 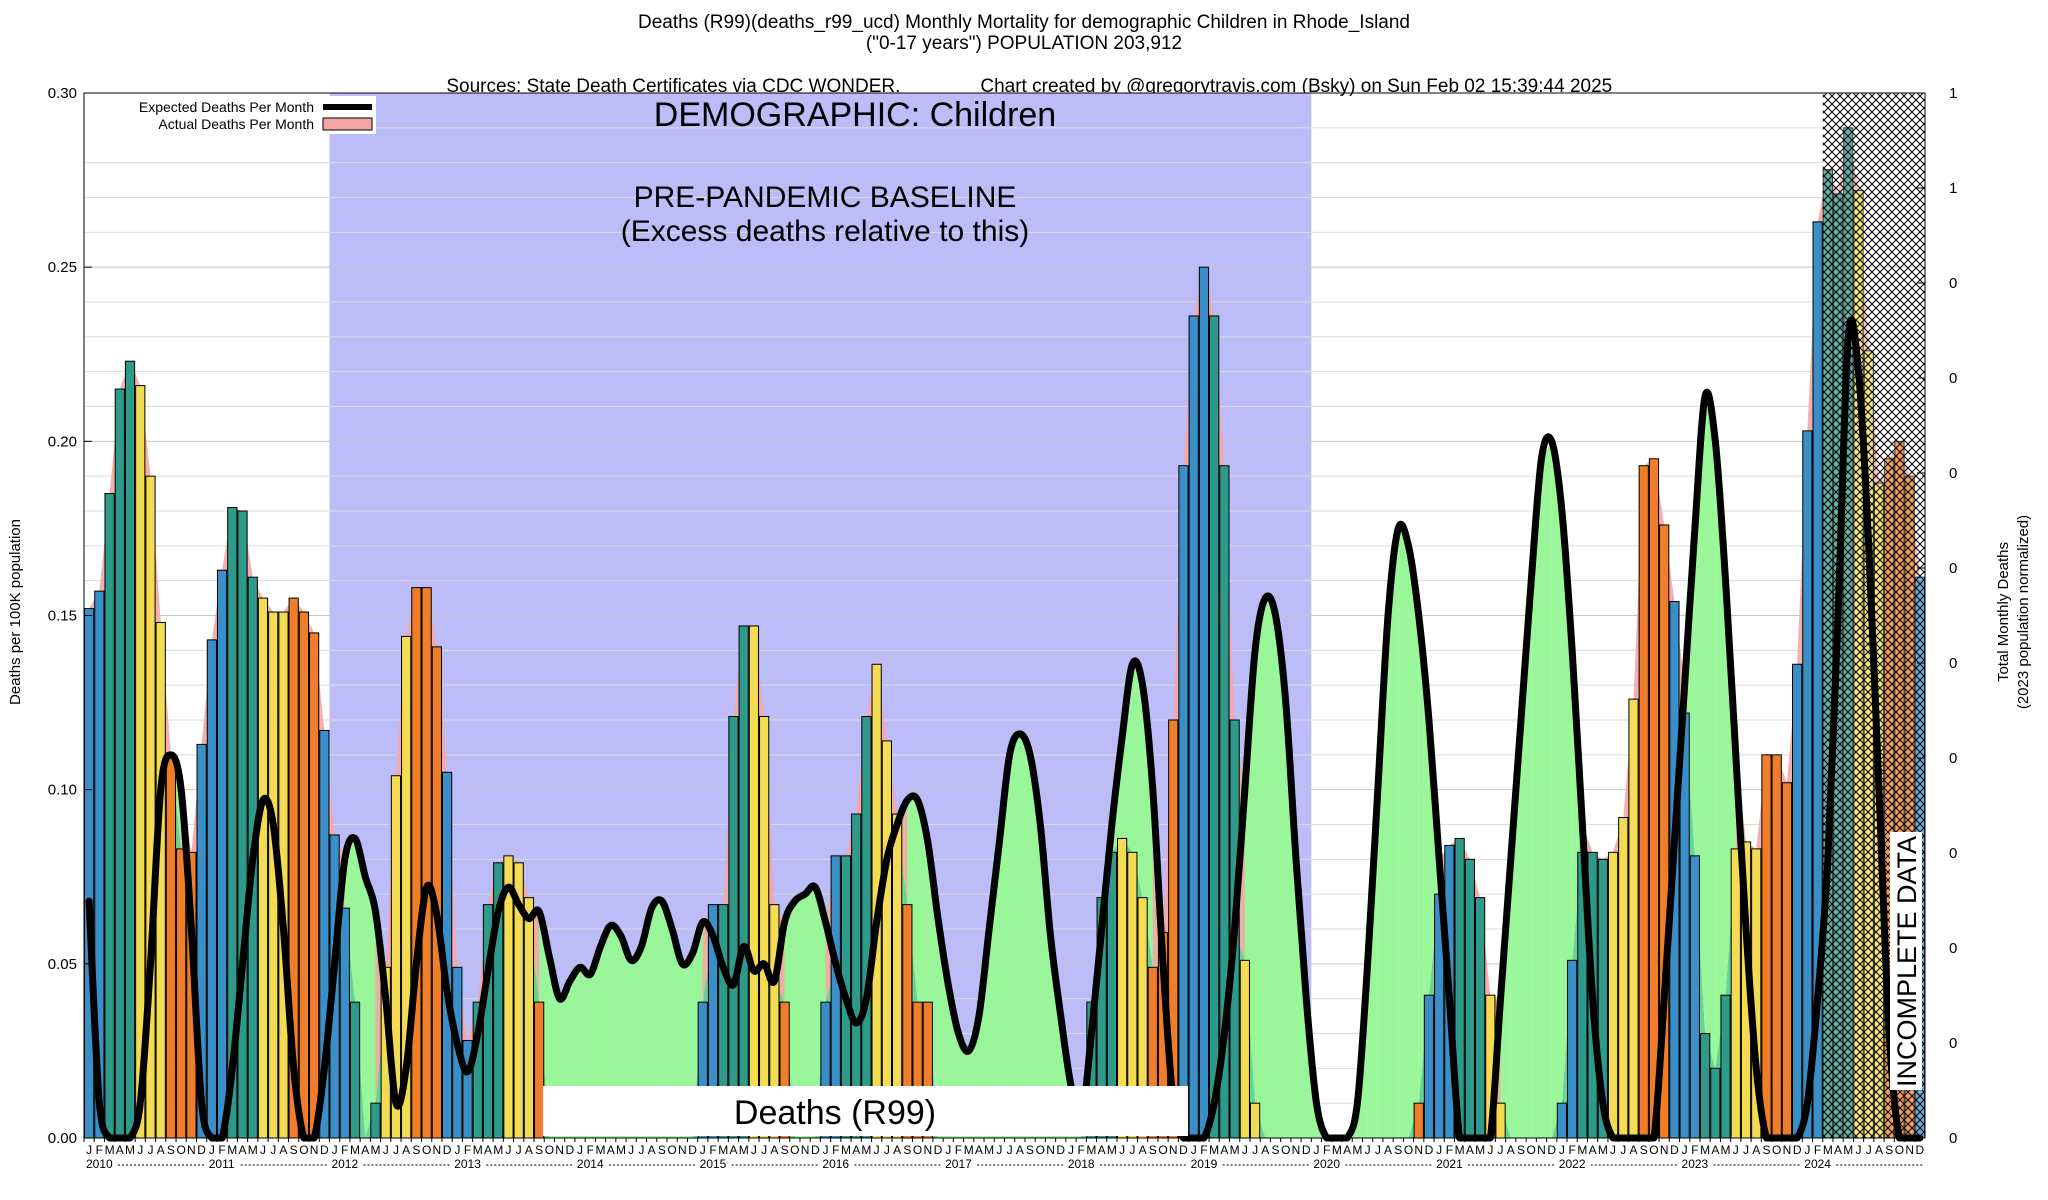 What do you see at coordinates (1024, 43) in the screenshot?
I see `chart-title-line2: ("0-17 years") POPULATION 203,912` at bounding box center [1024, 43].